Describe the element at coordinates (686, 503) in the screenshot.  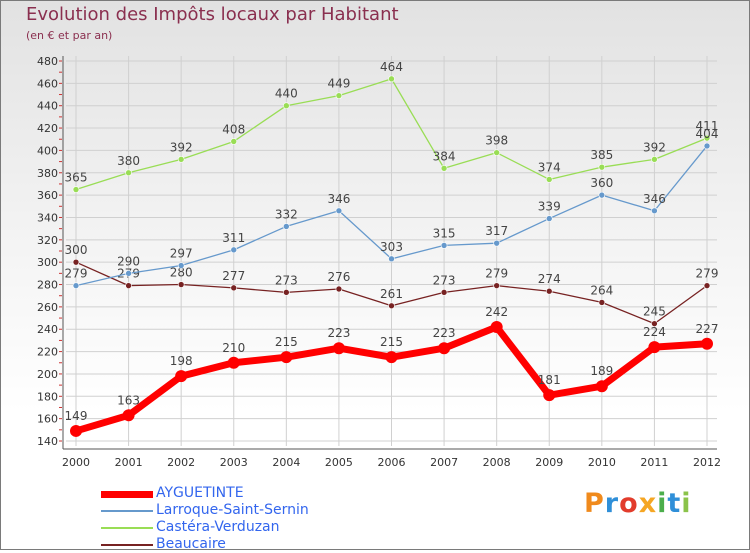
I see `logo-letter: i` at that location.